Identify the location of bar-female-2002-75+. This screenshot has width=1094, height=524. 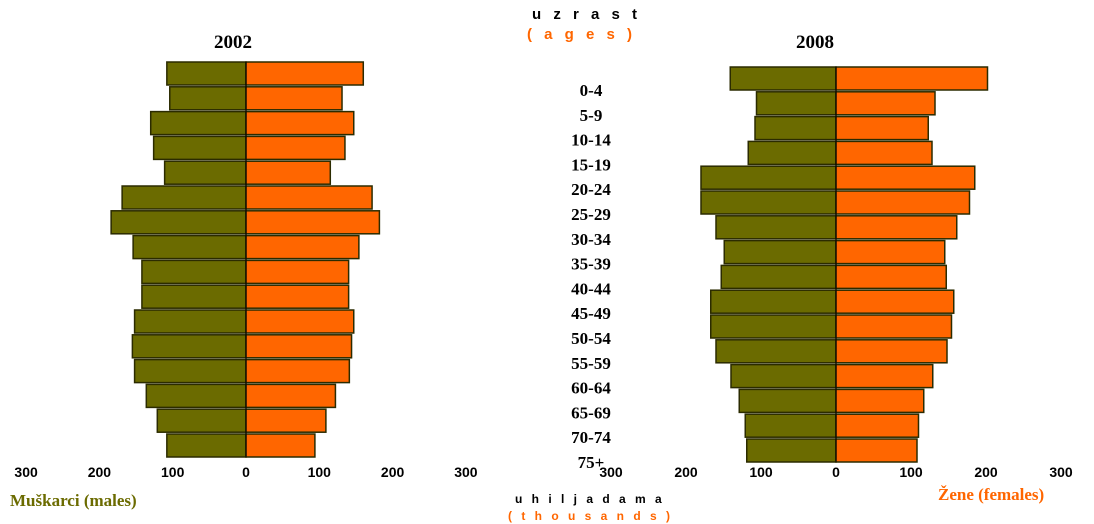
(280, 445).